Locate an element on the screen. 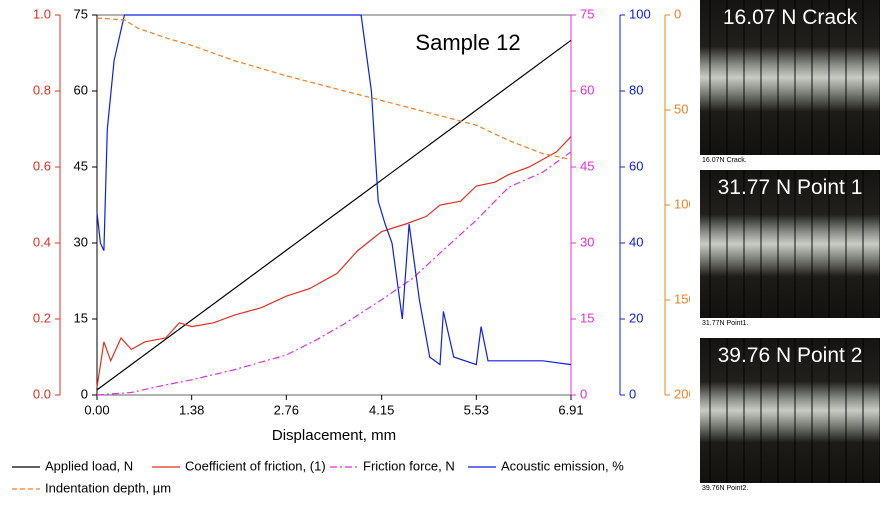 The width and height of the screenshot is (881, 510). x-tick-label: 2.76 is located at coordinates (286, 409).